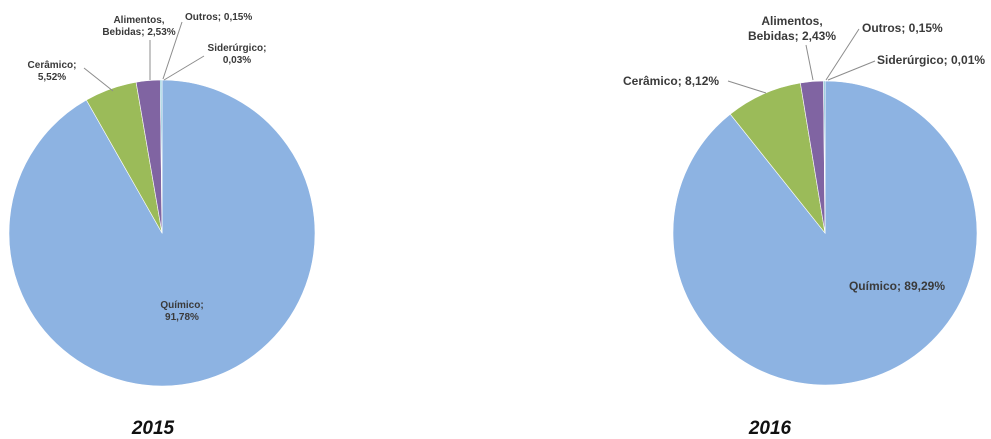 This screenshot has height=439, width=991. What do you see at coordinates (770, 428) in the screenshot?
I see `year-caption: 2016` at bounding box center [770, 428].